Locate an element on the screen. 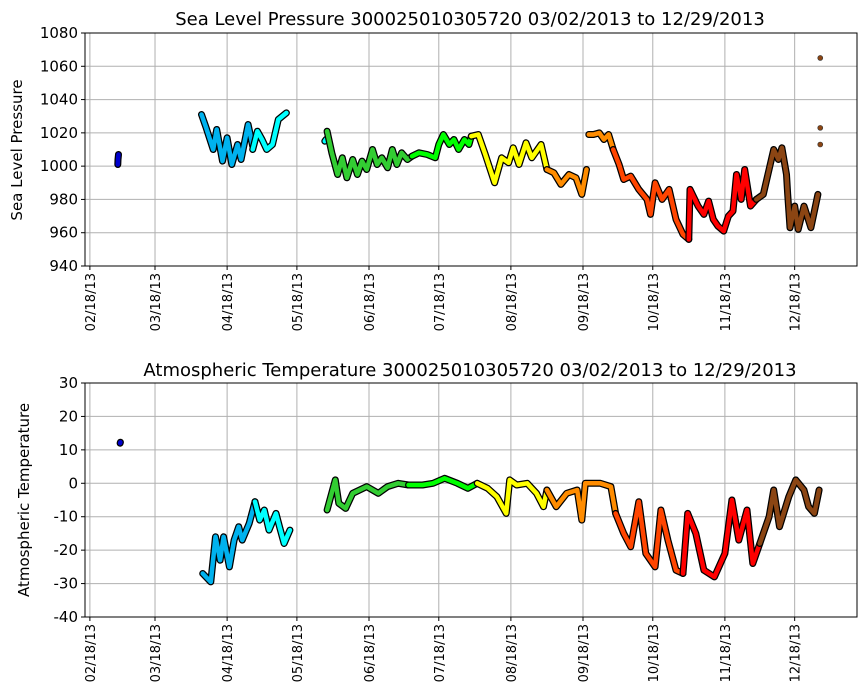 The image size is (867, 700). y-tick-label: 1060 is located at coordinates (59, 66).